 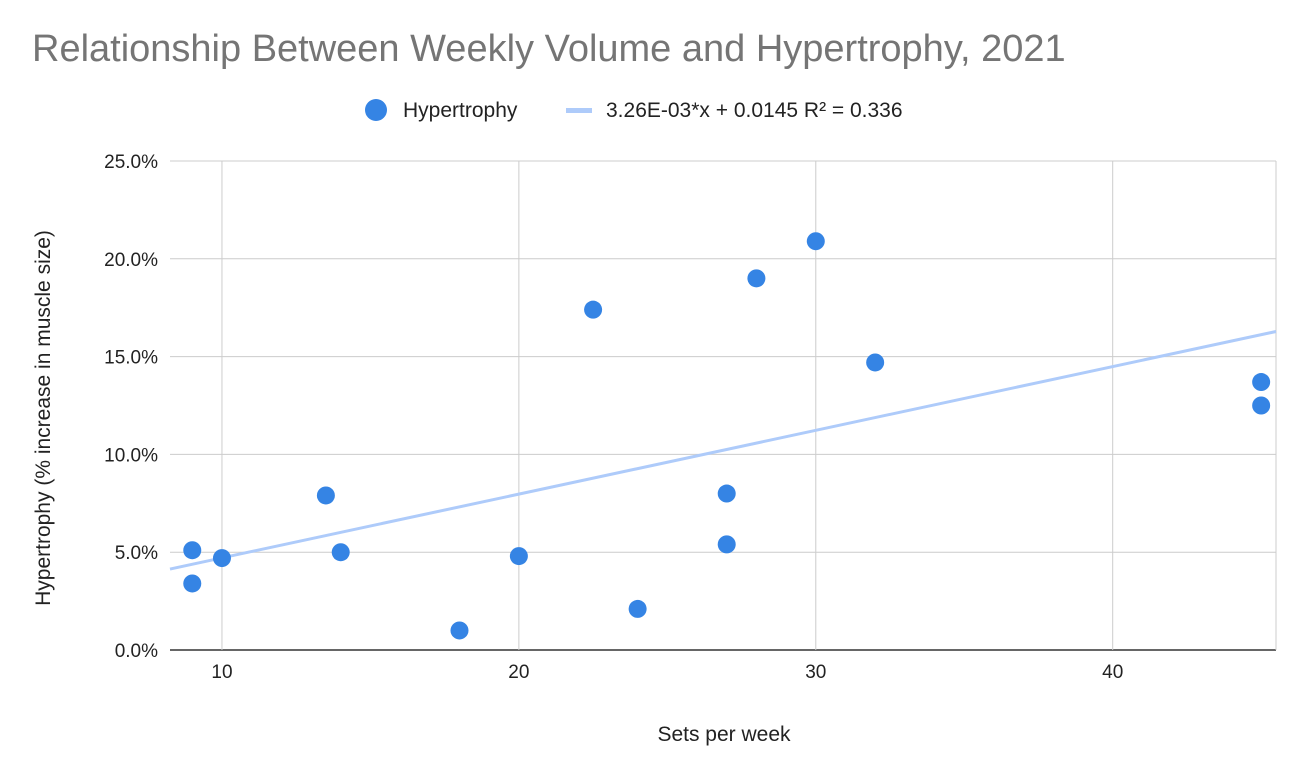 I want to click on legend-label-trendline: 3.26E-03*x + 0.0145 R² = 0.336, so click(x=754, y=110).